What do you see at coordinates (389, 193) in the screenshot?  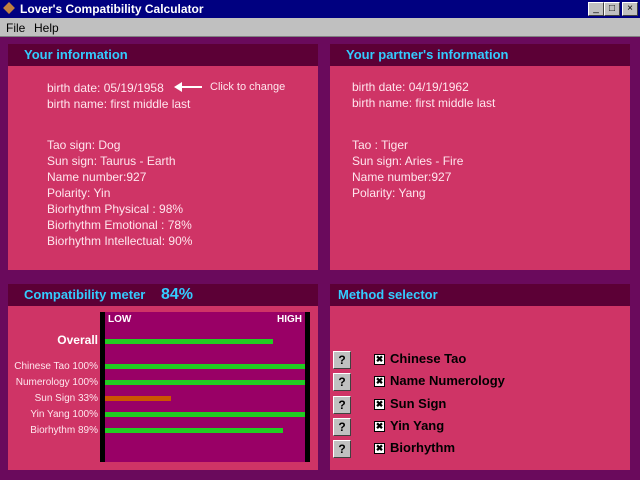 I see `detail-line: Polarity: Yang` at bounding box center [389, 193].